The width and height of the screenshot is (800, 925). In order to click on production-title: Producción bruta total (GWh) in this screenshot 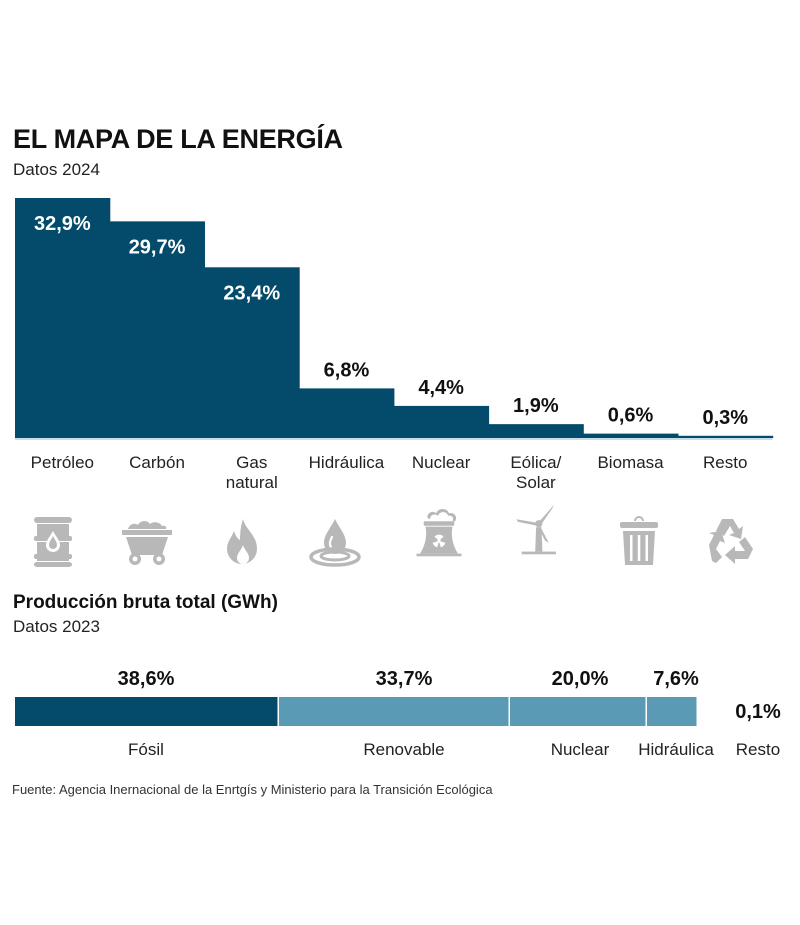, I will do `click(145, 602)`.